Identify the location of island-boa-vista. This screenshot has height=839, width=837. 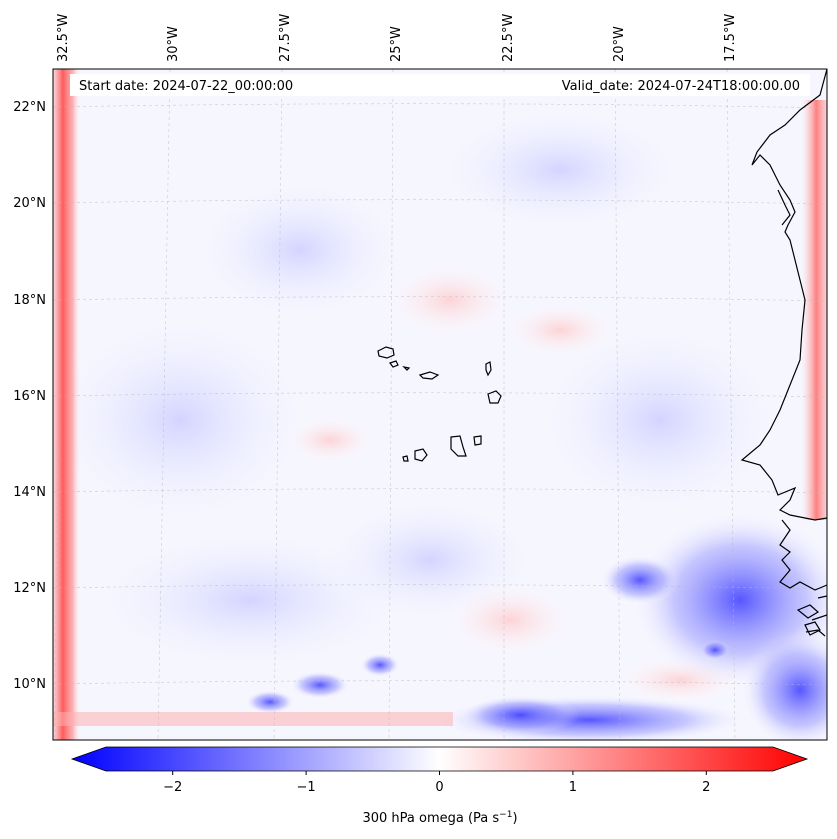
(494, 397).